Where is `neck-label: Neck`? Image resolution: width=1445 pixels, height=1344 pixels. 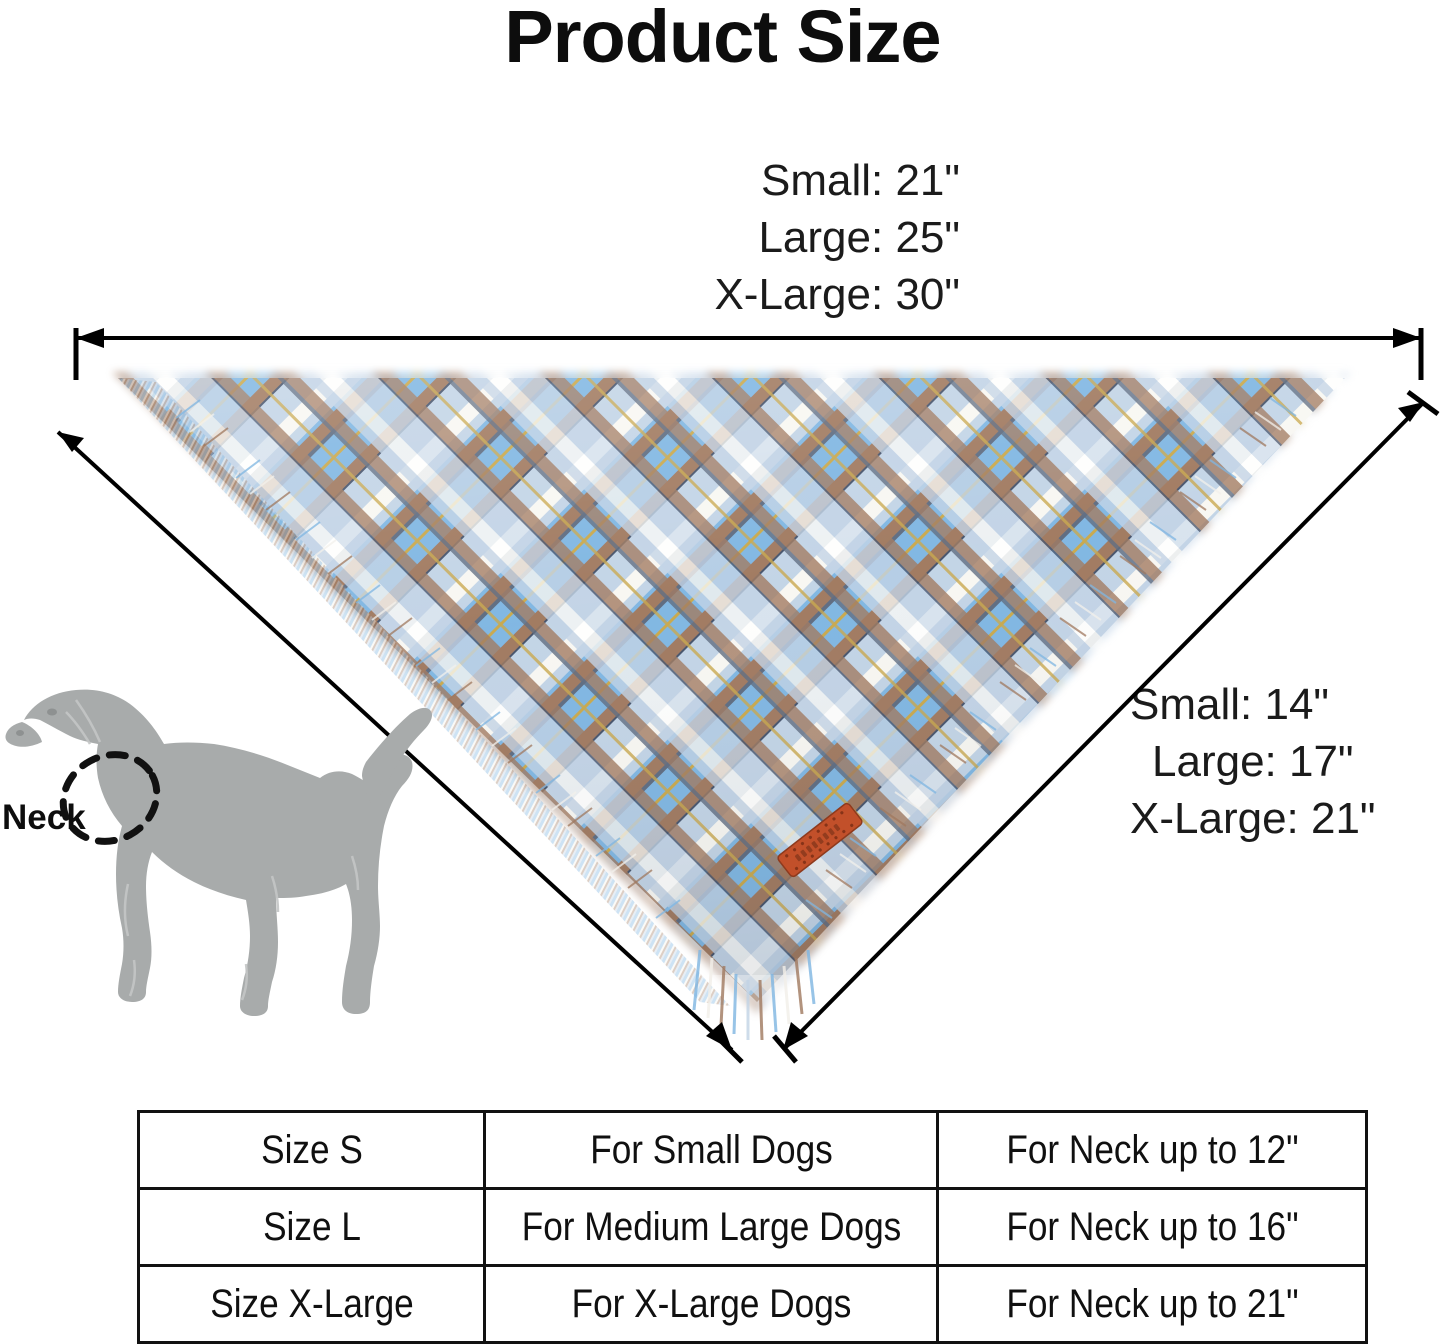
neck-label: Neck is located at coordinates (44, 817).